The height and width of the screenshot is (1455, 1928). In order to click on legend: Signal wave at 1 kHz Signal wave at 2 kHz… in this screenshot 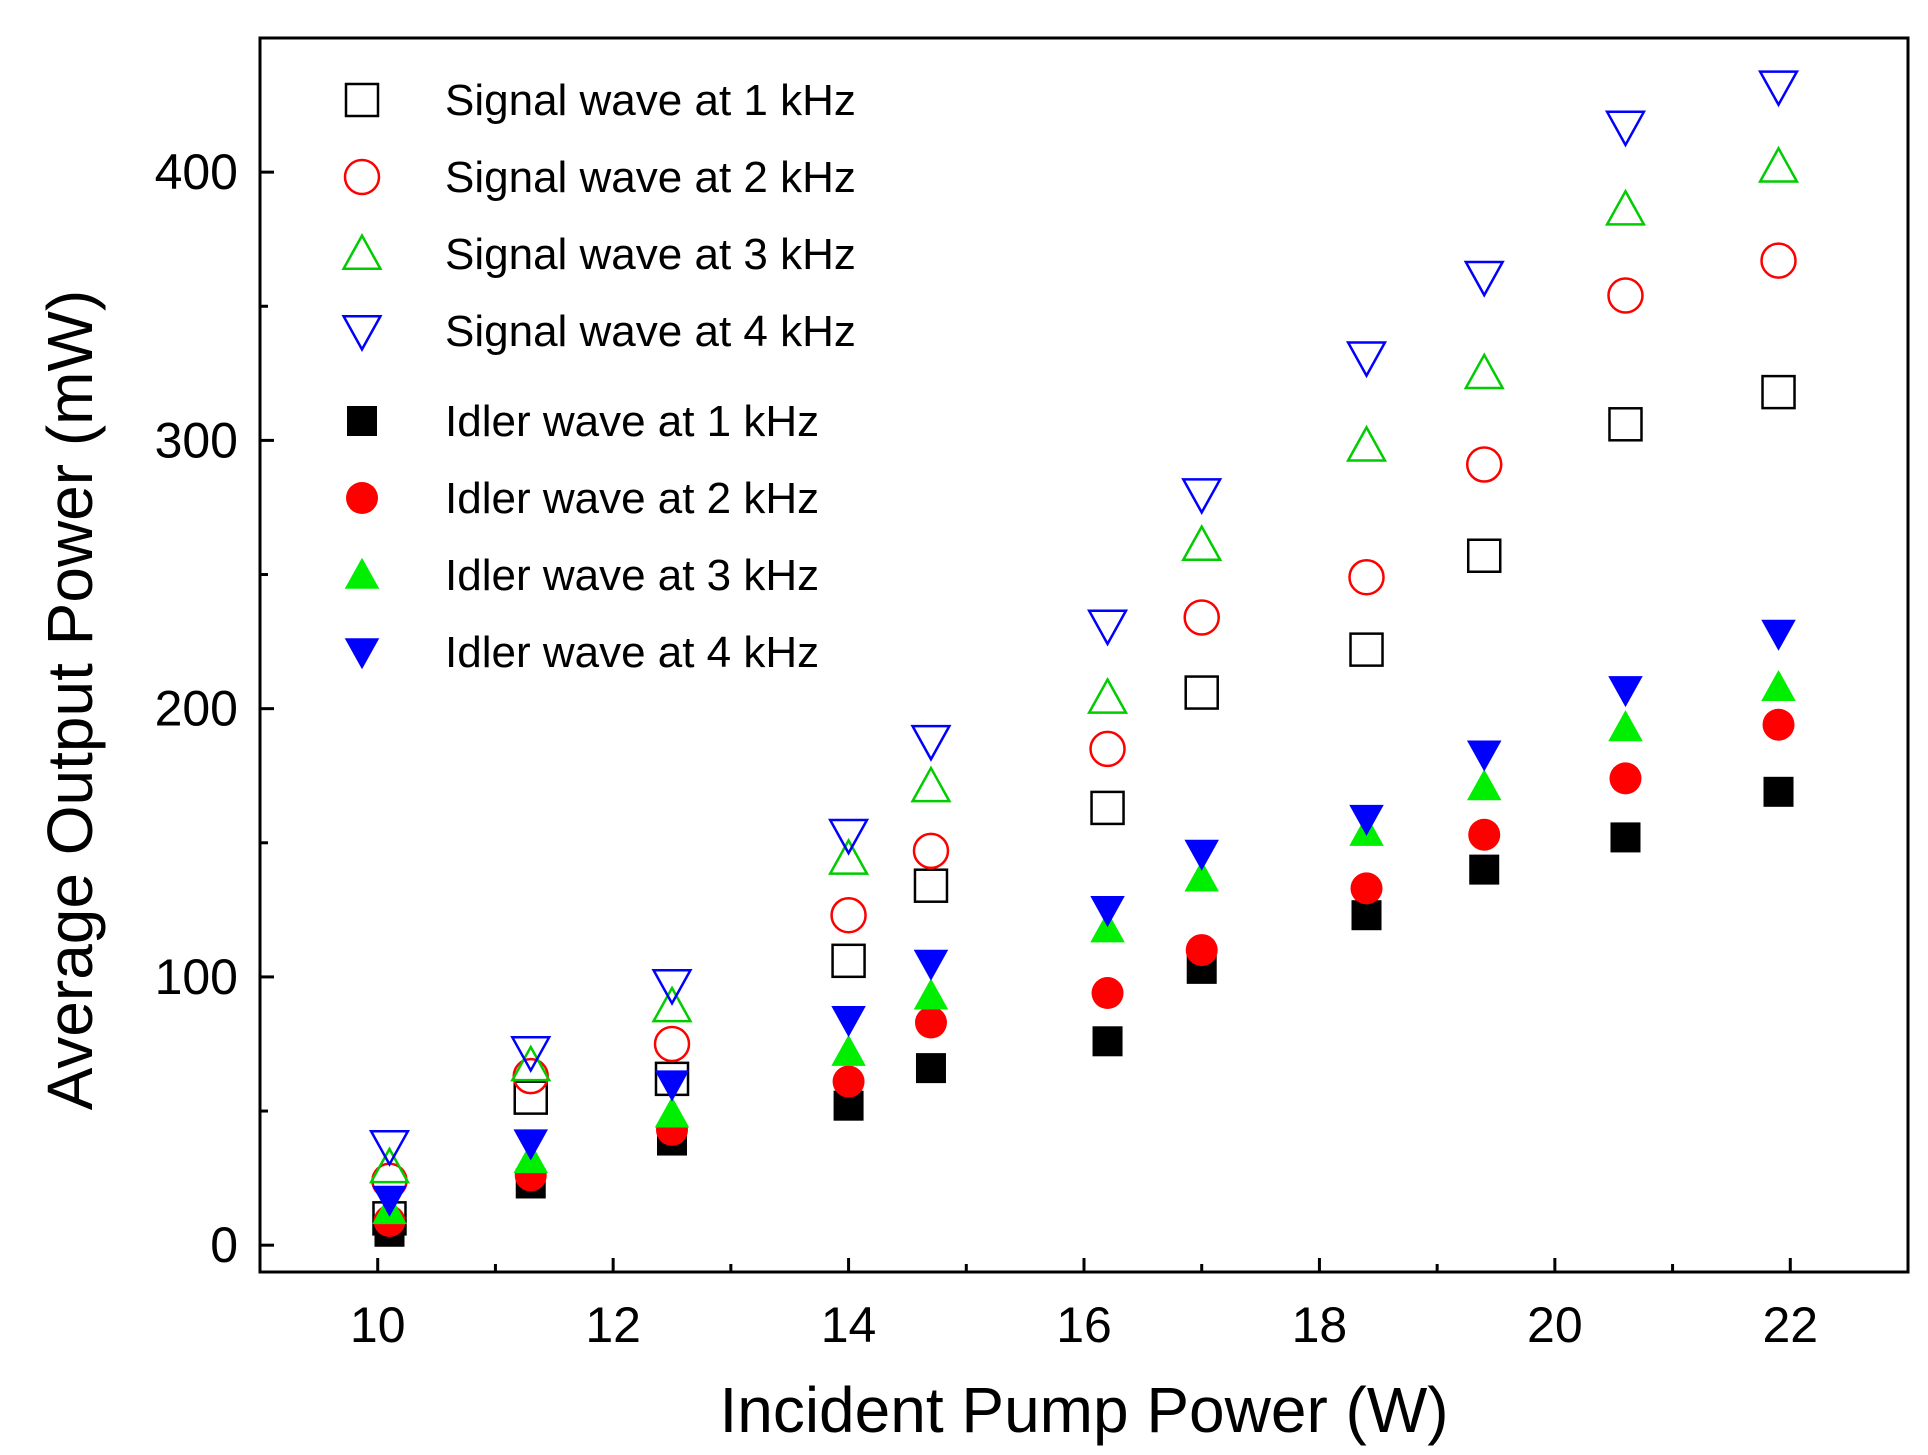, I will do `click(598, 376)`.